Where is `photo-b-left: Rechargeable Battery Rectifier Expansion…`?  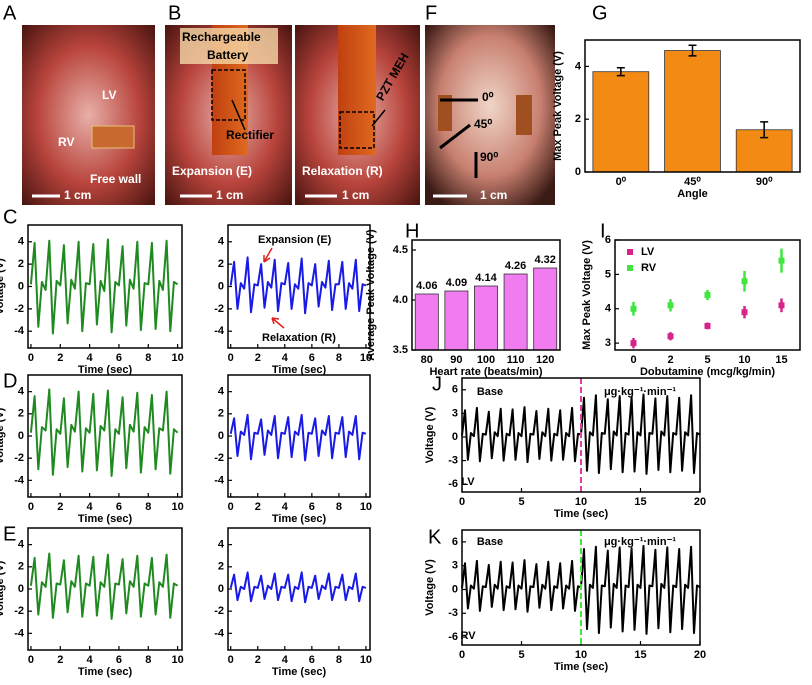 photo-b-left: Rechargeable Battery Rectifier Expansion… is located at coordinates (228, 115).